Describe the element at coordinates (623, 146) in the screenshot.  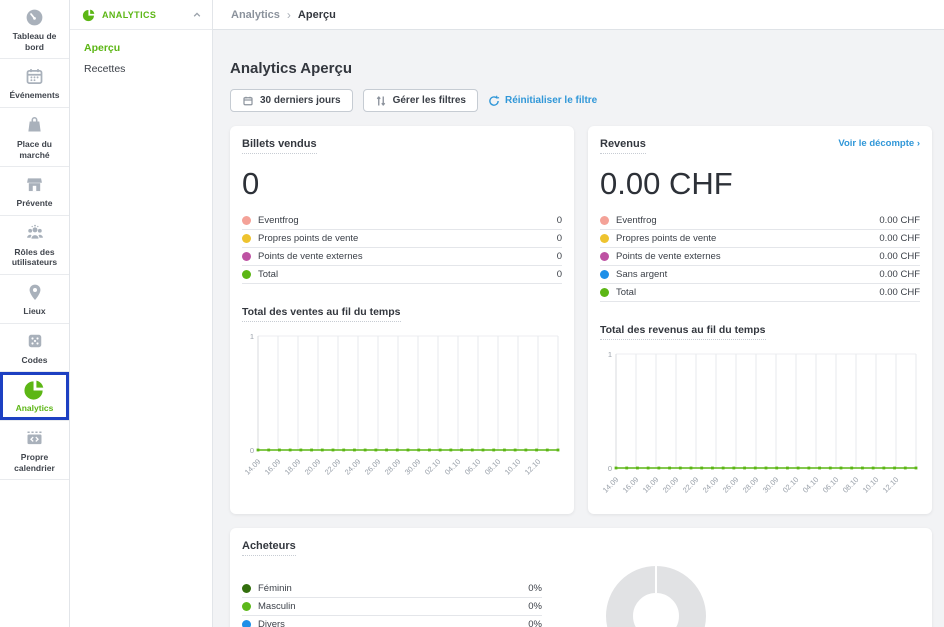
I see `card-title: Revenus` at that location.